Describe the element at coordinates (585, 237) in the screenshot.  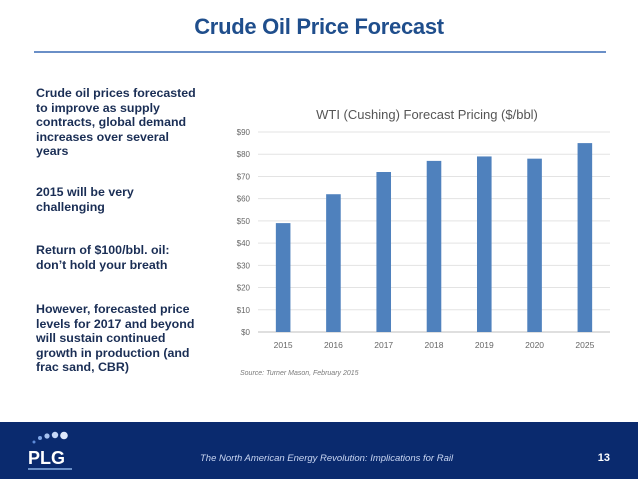
I see `bar-2025` at that location.